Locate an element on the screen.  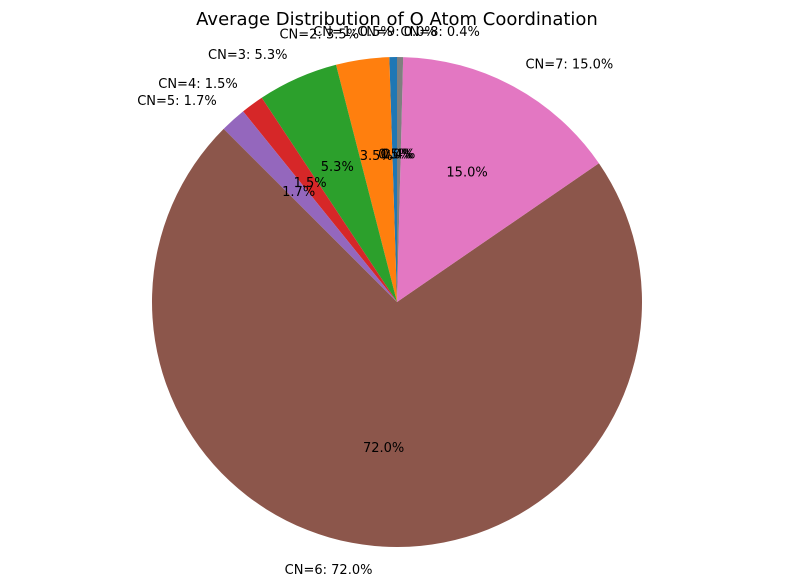
slice-percent-cn-2: 3.5% is located at coordinates (376, 156).